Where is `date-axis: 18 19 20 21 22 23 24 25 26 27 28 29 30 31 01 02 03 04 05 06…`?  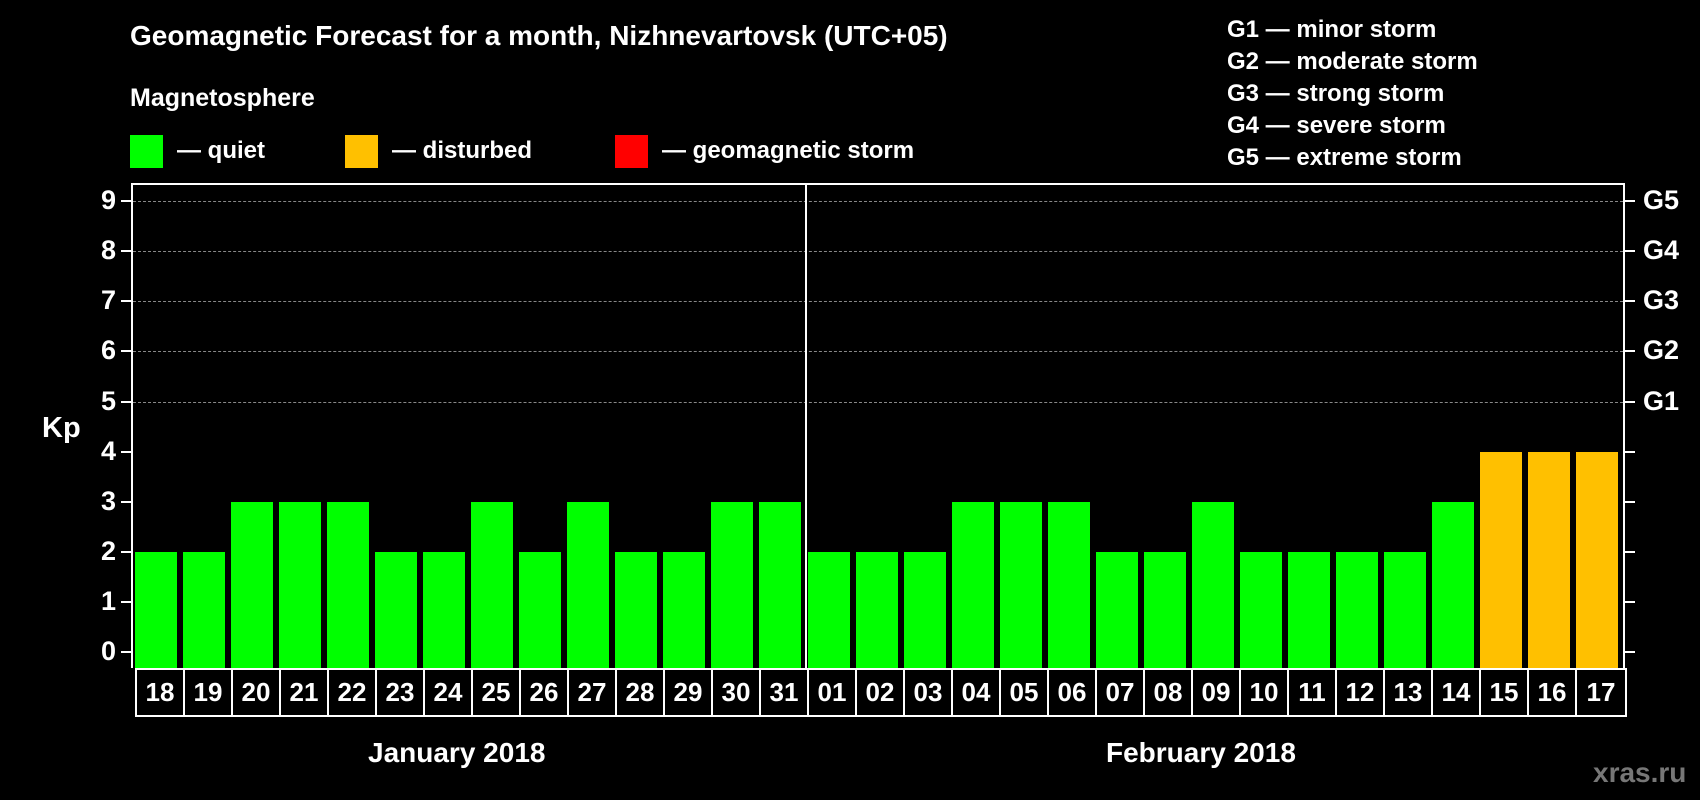
date-axis: 18 19 20 21 22 23 24 25 26 27 28 29 30 31 01 02 03 04 05 06… is located at coordinates (881, 692).